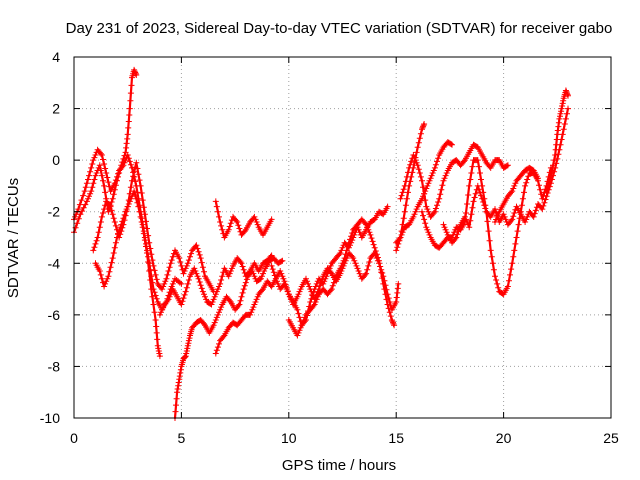  I want to click on series-B, so click(128, 229).